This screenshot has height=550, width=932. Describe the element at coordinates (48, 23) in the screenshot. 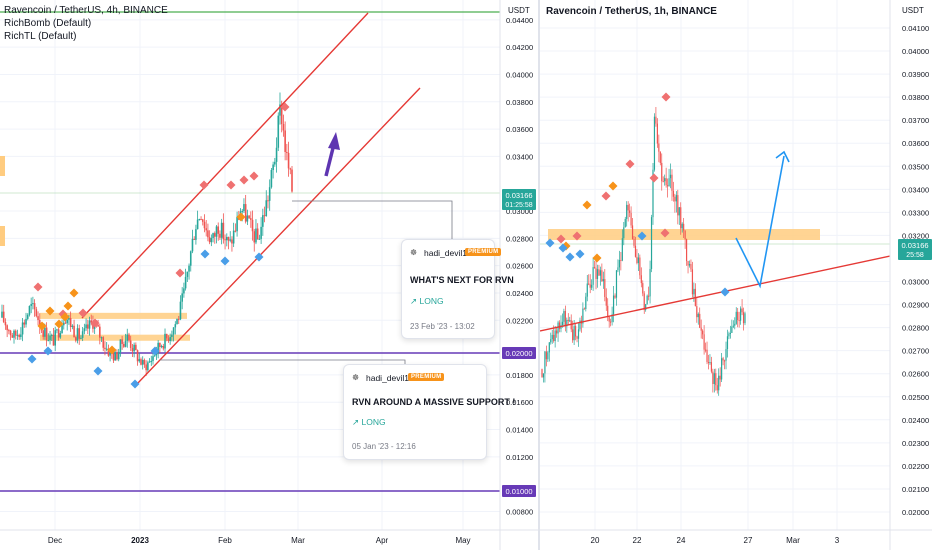

I see `richbomb-indicator-label: RichBomb (Default)` at that location.